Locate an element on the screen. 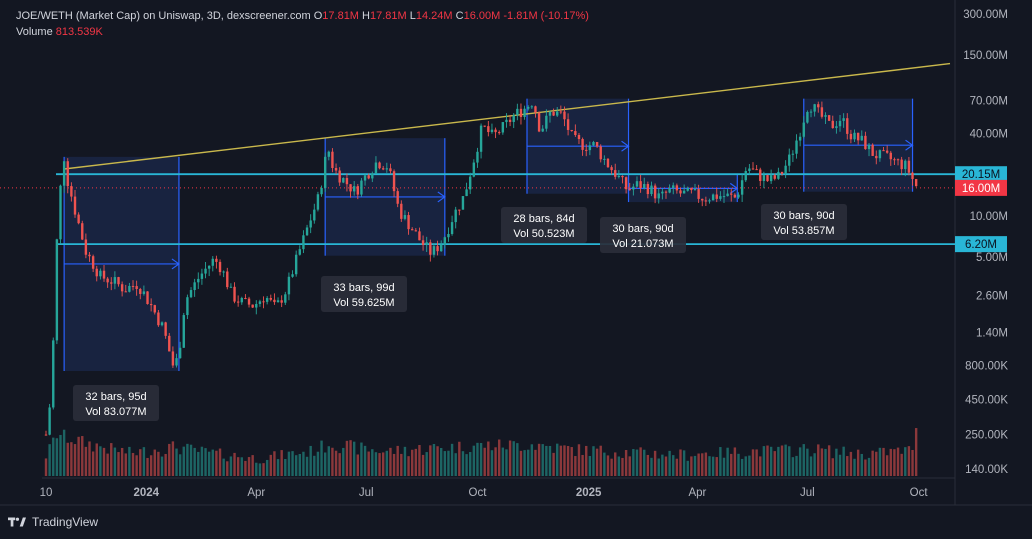 The width and height of the screenshot is (1032, 539). volume-value: 813.539K is located at coordinates (79, 32).